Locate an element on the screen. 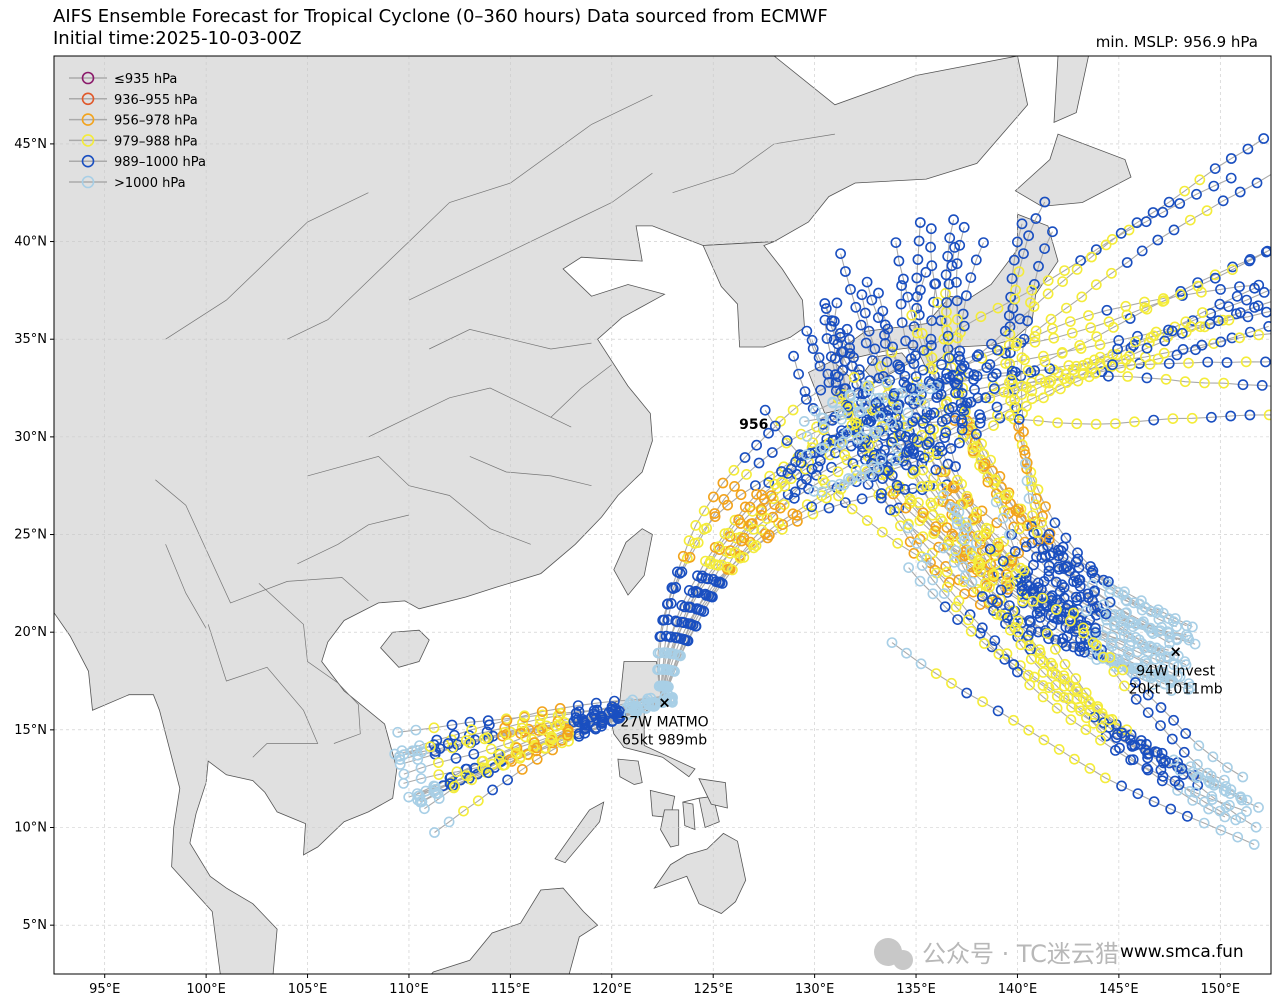  lat-tick-label: 35°N is located at coordinates (30, 339).